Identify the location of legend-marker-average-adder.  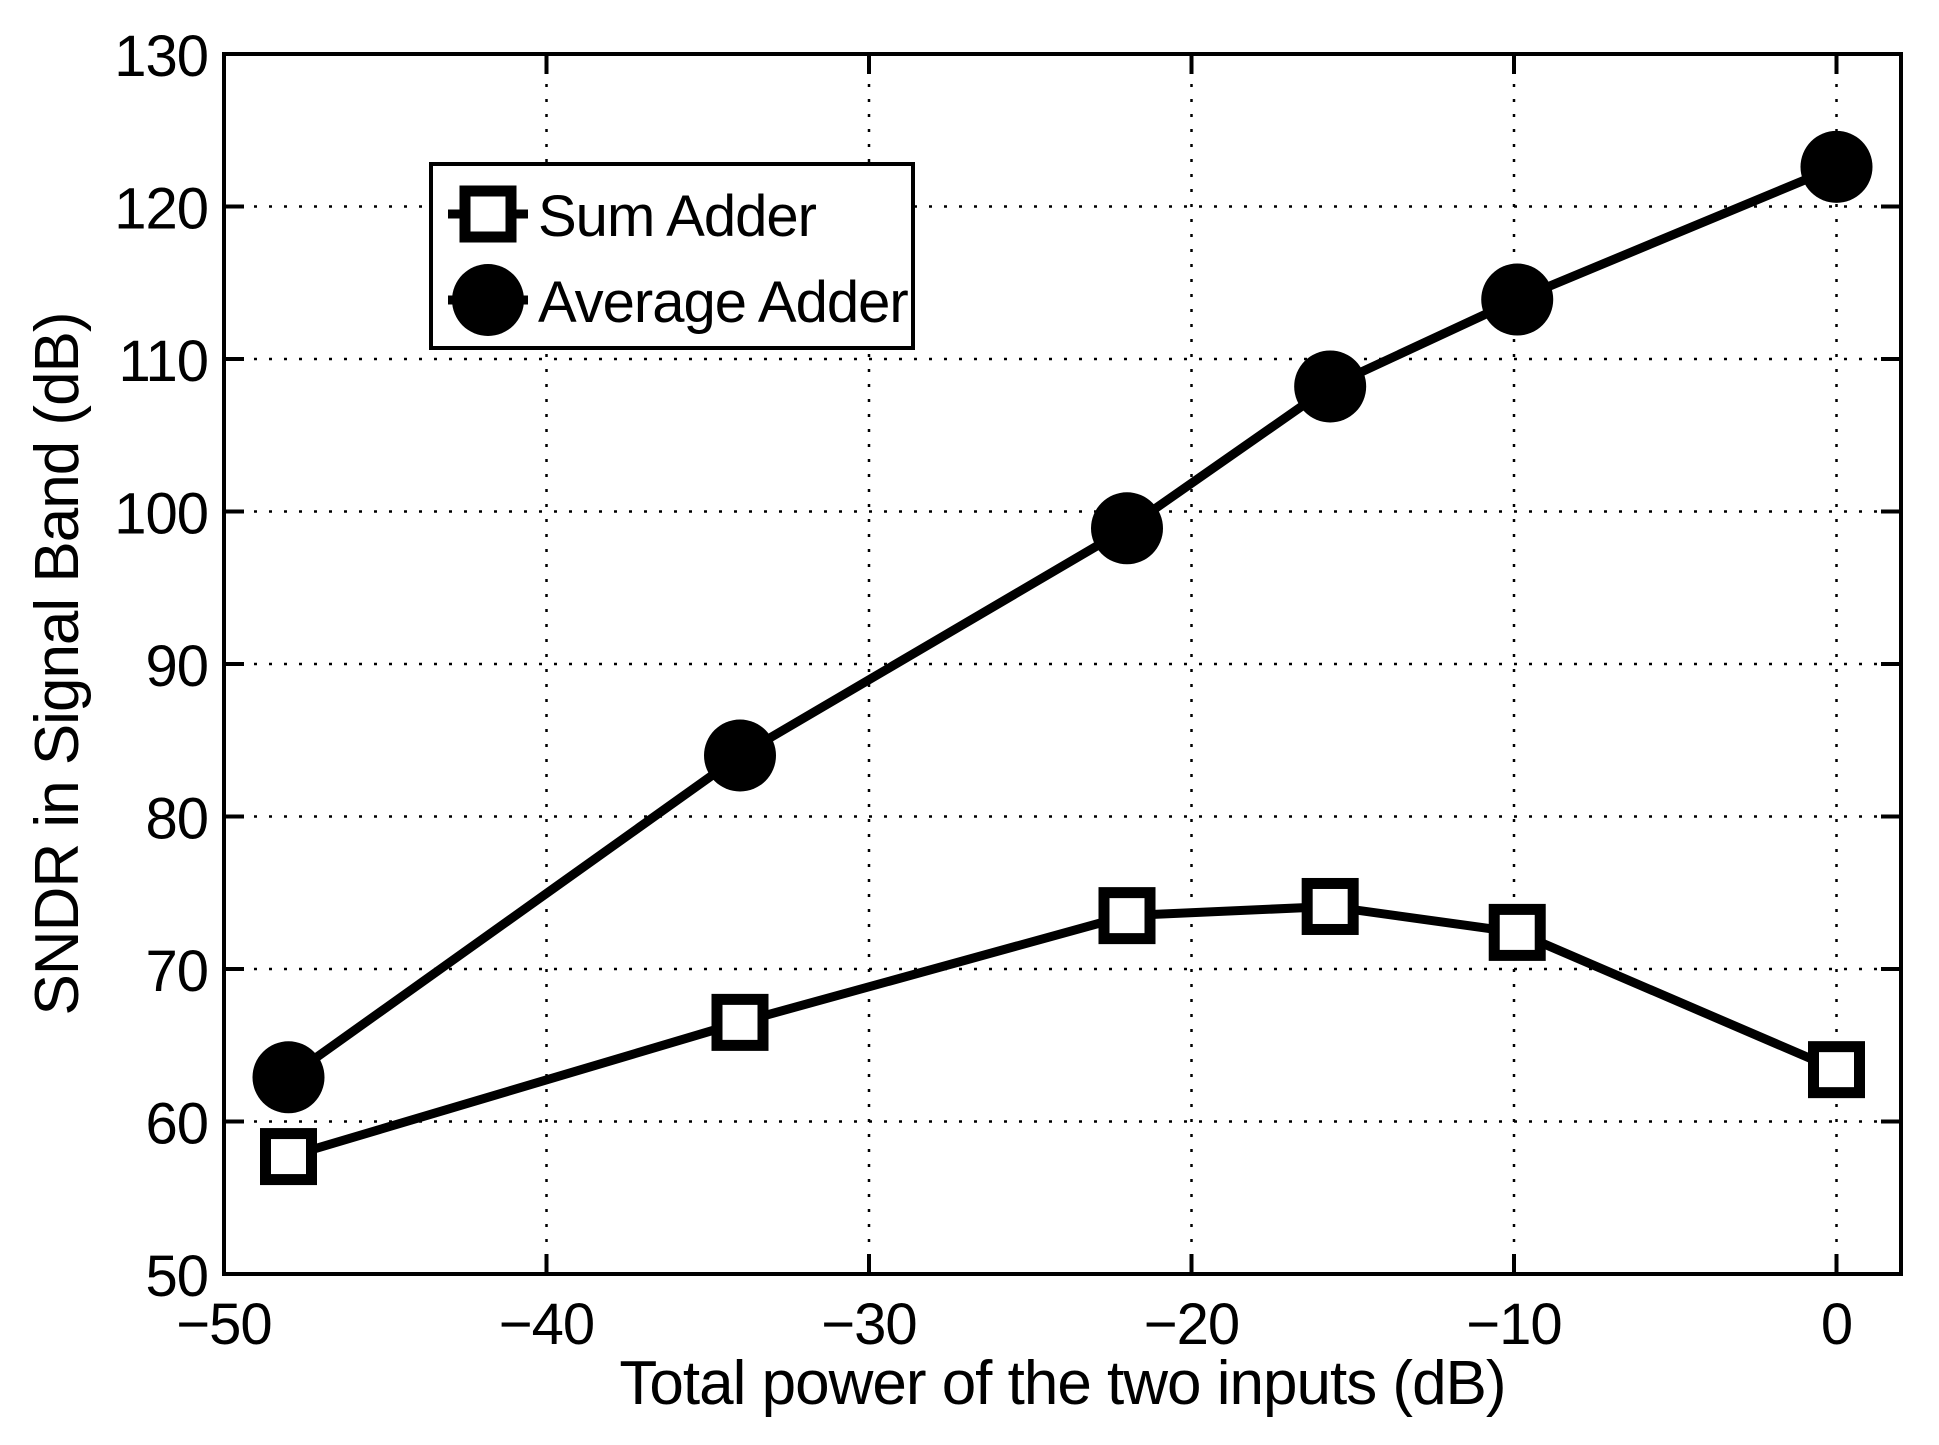
(488, 300).